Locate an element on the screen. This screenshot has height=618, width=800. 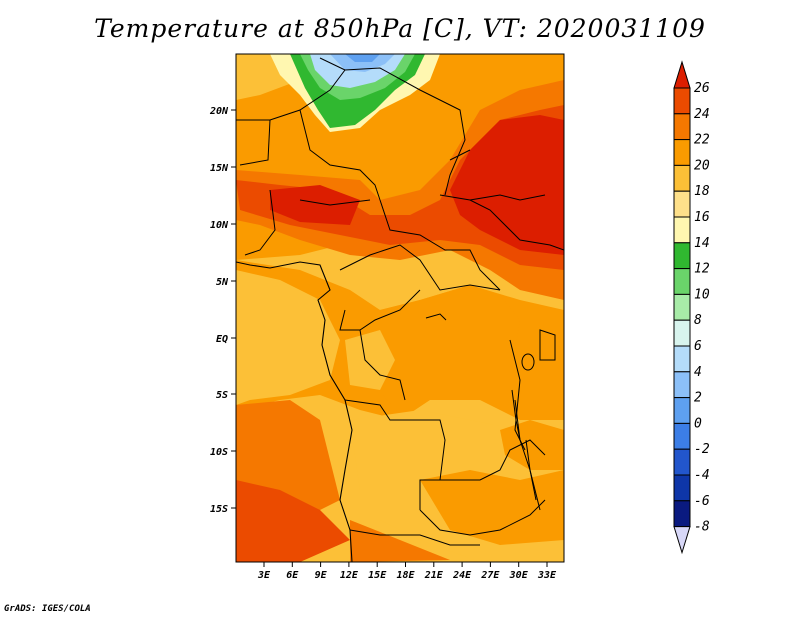
colorbar-label: 10 is located at coordinates (702, 294).